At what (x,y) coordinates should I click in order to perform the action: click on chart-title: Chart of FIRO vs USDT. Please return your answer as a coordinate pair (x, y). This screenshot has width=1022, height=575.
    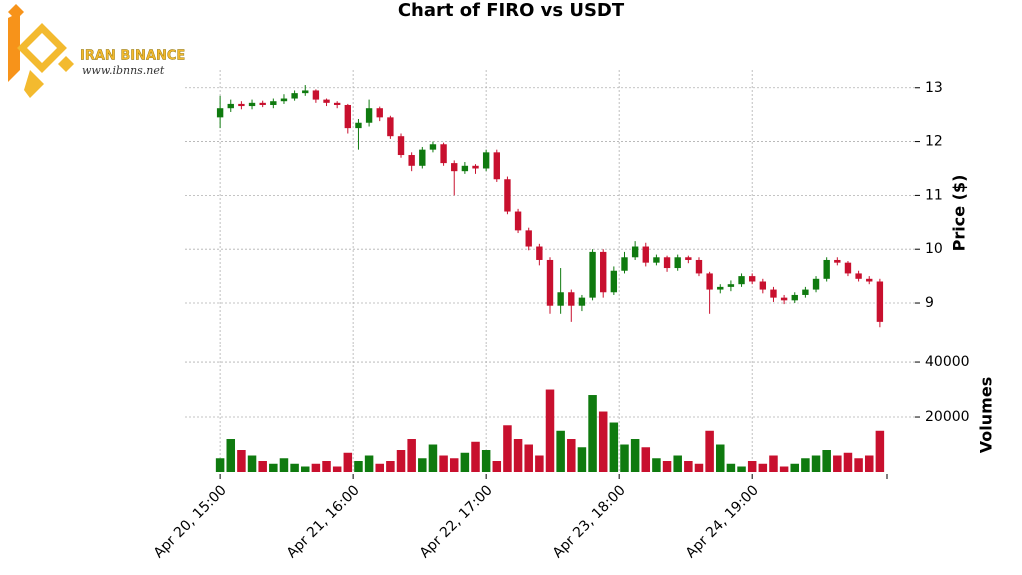
    Looking at the image, I should click on (511, 10).